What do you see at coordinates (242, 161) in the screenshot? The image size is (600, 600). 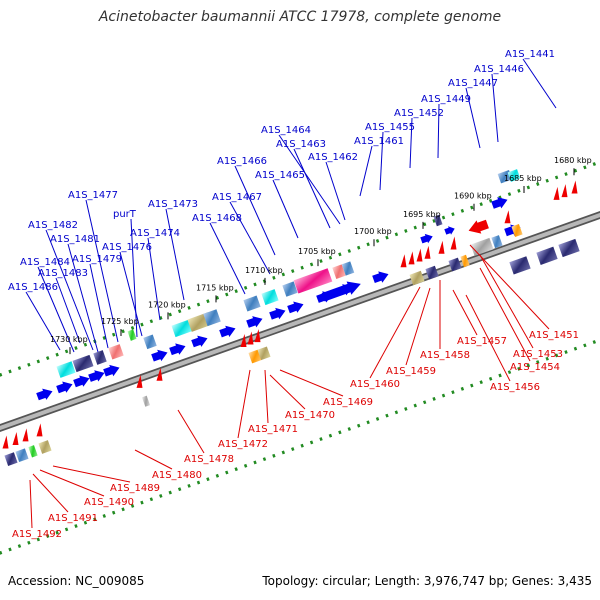 I see `gene-label-top: A1S_1466` at bounding box center [242, 161].